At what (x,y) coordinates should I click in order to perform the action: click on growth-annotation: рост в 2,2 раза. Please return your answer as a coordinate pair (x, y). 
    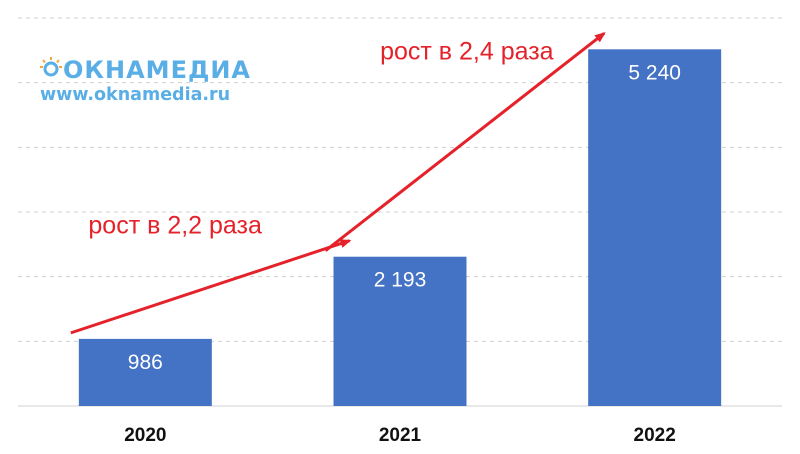
    Looking at the image, I should click on (175, 226).